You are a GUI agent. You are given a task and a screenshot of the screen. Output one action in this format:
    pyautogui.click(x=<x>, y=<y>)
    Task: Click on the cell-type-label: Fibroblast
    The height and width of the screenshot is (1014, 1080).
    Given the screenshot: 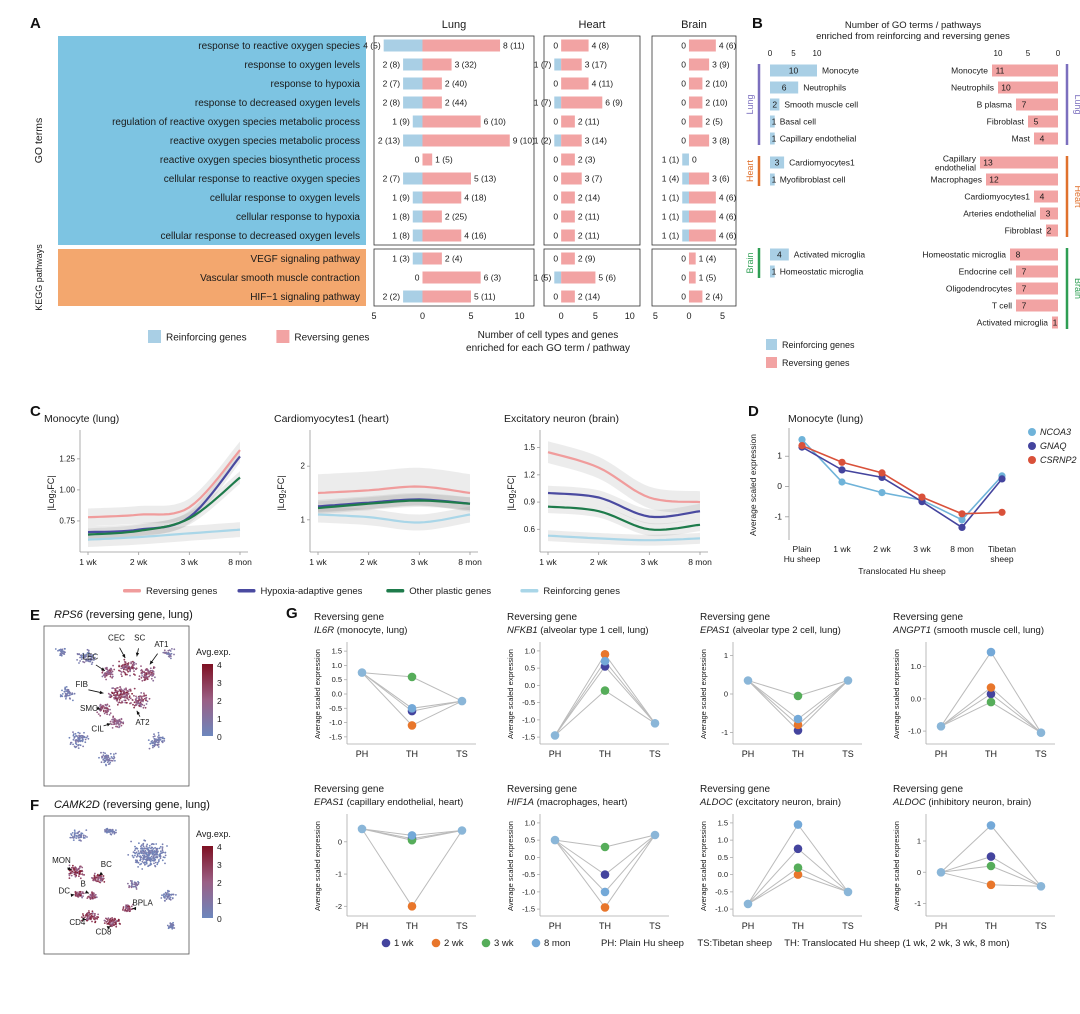 What is the action you would take?
    pyautogui.click(x=1006, y=122)
    